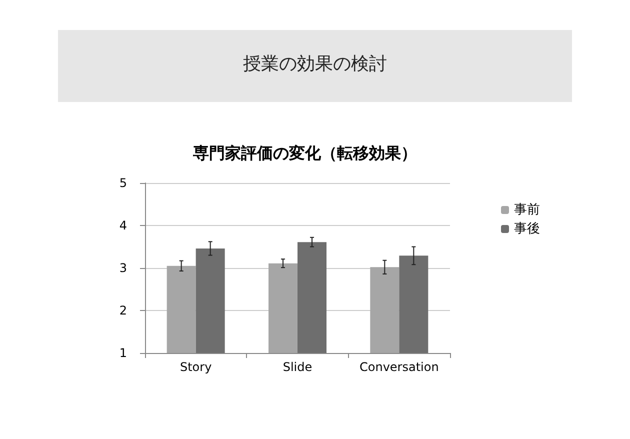  Describe the element at coordinates (196, 367) in the screenshot. I see `x-tick-label: Story` at that location.